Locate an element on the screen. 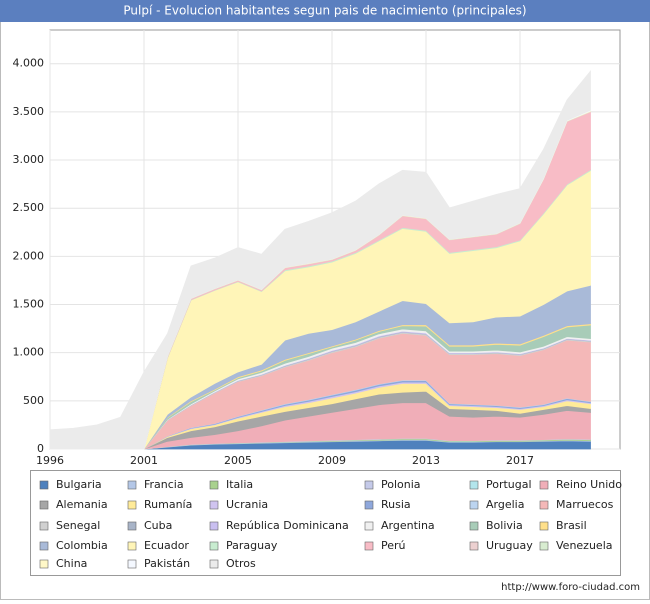 This screenshot has width=650, height=604. legend-label: Perú is located at coordinates (393, 545).